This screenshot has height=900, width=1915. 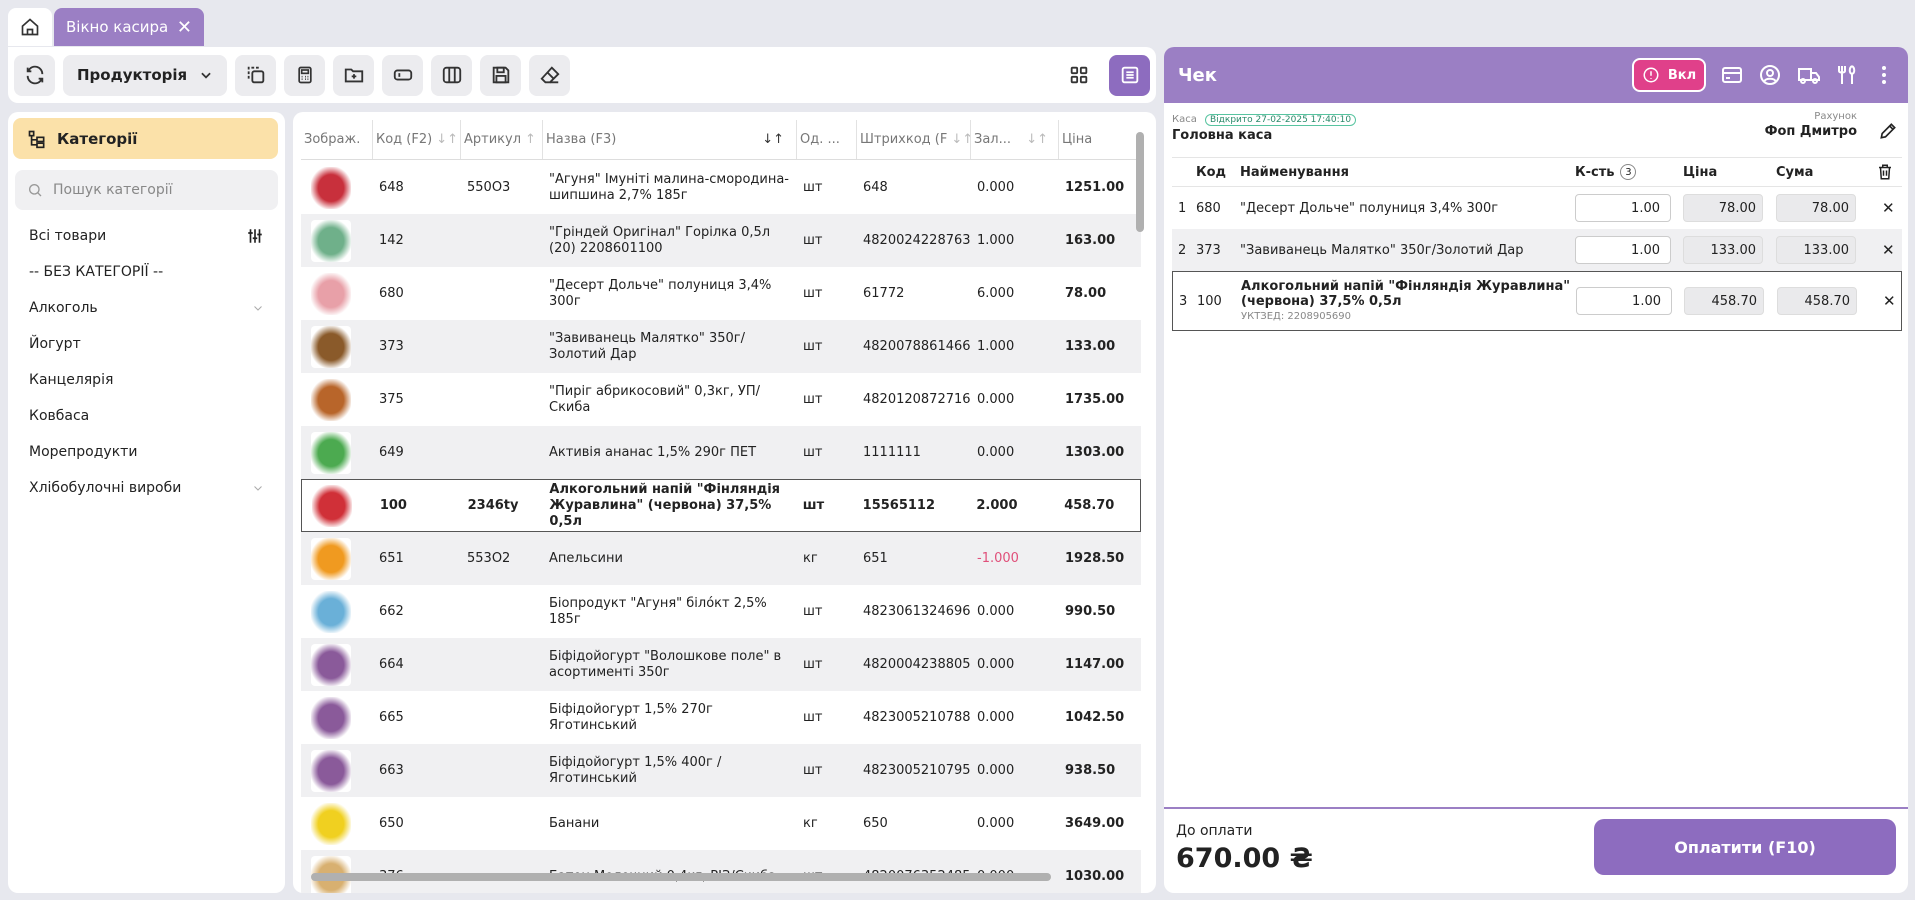 I want to click on home-tab, so click(x=30, y=27).